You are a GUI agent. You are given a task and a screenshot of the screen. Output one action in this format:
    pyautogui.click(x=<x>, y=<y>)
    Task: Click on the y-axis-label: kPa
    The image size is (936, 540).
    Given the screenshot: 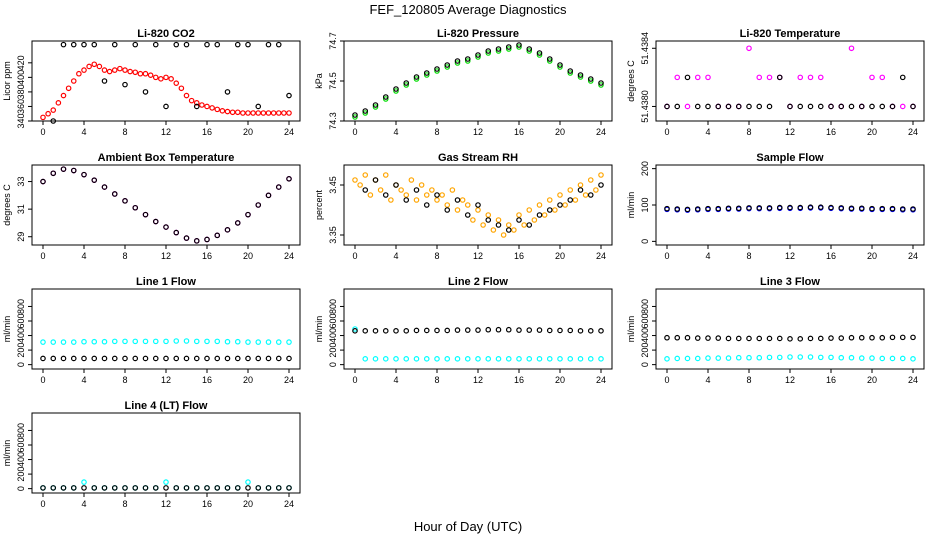 What is the action you would take?
    pyautogui.click(x=319, y=81)
    